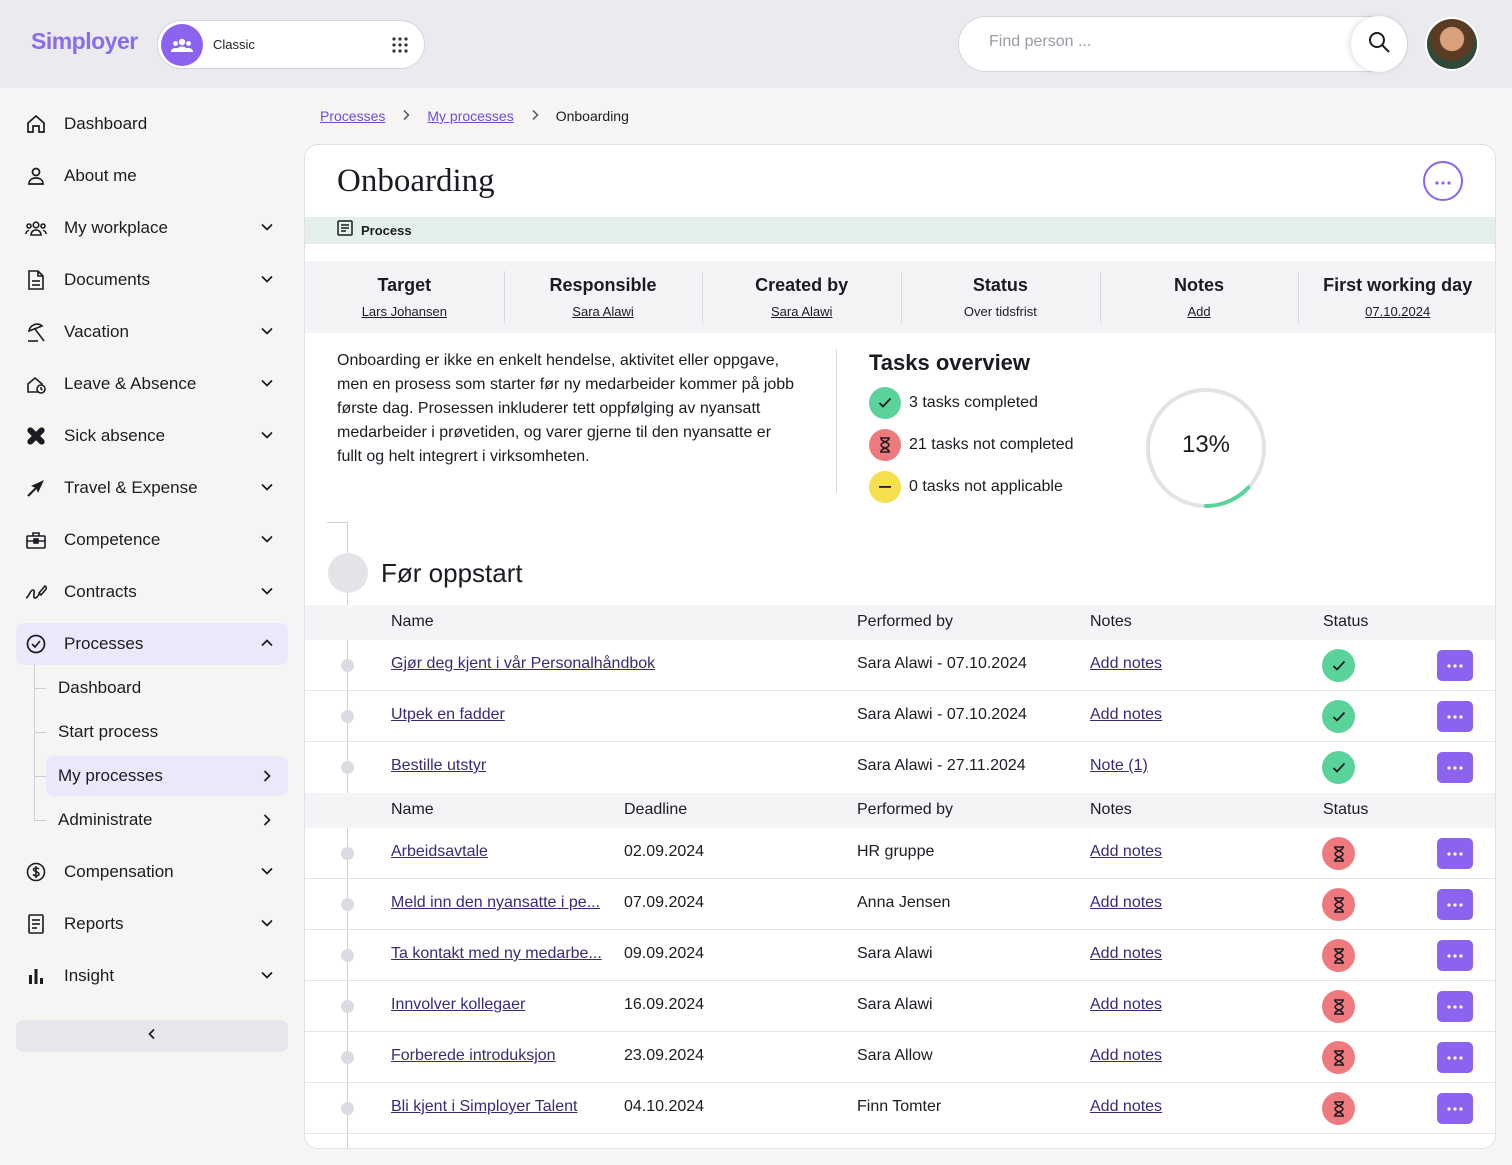  I want to click on logo: Simployer, so click(84, 41).